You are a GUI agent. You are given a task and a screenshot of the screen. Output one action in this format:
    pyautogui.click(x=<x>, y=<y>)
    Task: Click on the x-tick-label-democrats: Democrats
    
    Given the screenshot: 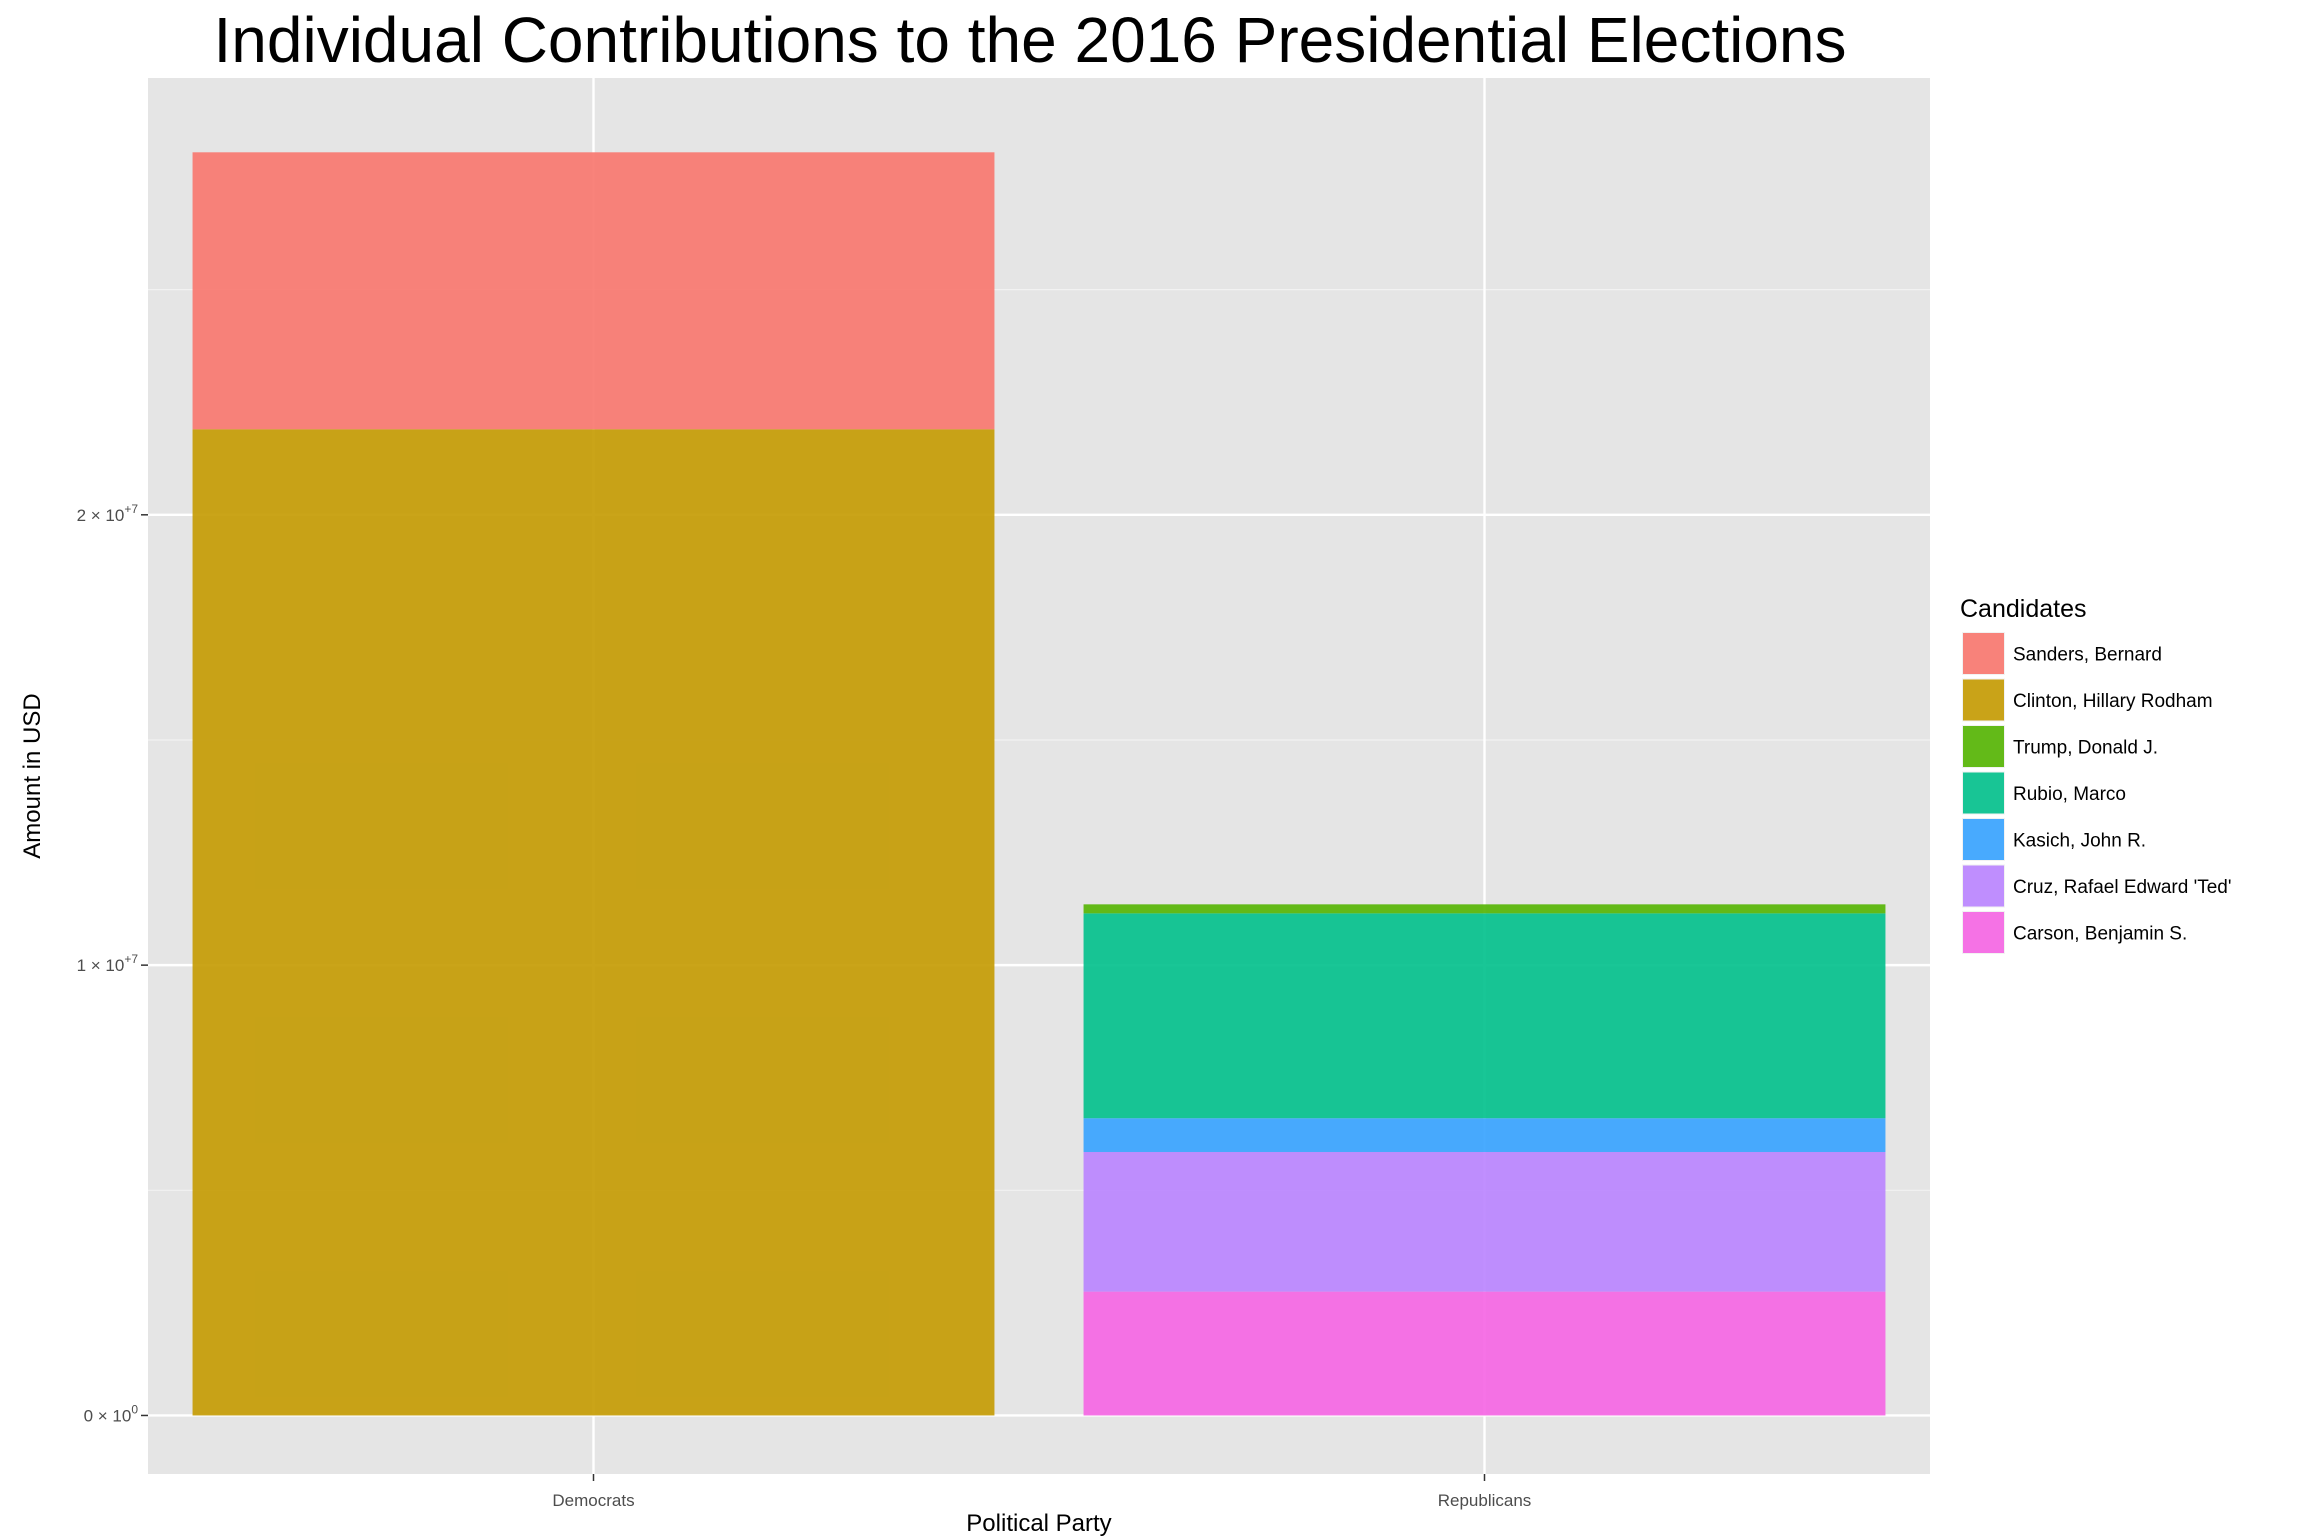 What is the action you would take?
    pyautogui.click(x=593, y=1500)
    